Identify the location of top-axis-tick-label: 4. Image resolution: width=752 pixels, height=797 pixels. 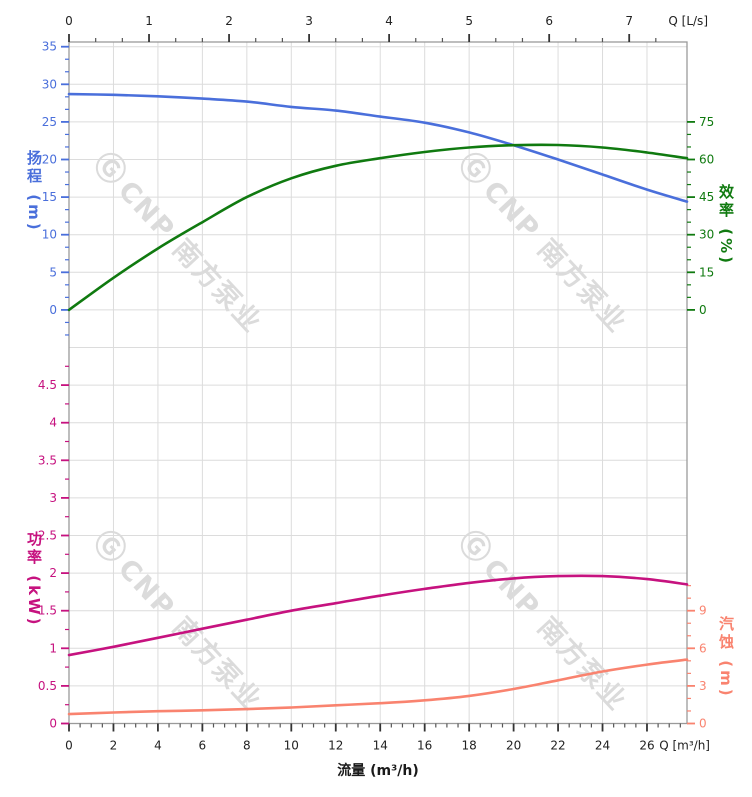
(389, 21).